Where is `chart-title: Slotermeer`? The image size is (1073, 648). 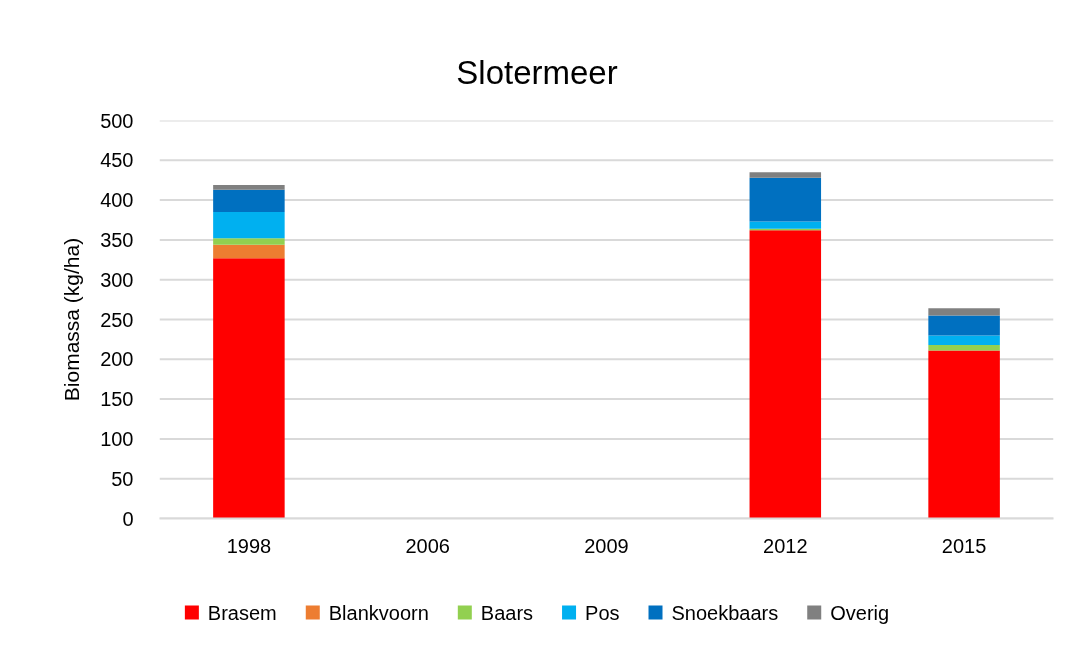 chart-title: Slotermeer is located at coordinates (537, 72).